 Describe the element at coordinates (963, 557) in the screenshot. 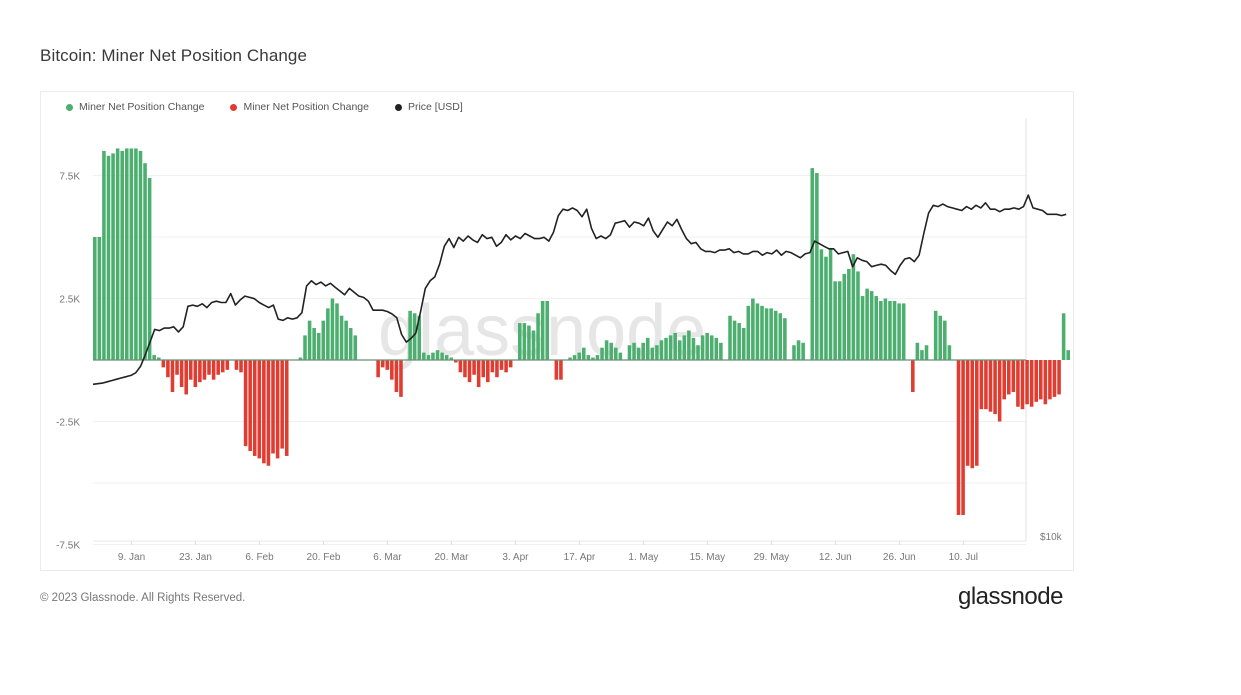

I see `x-tick-label: 10. Jul` at that location.